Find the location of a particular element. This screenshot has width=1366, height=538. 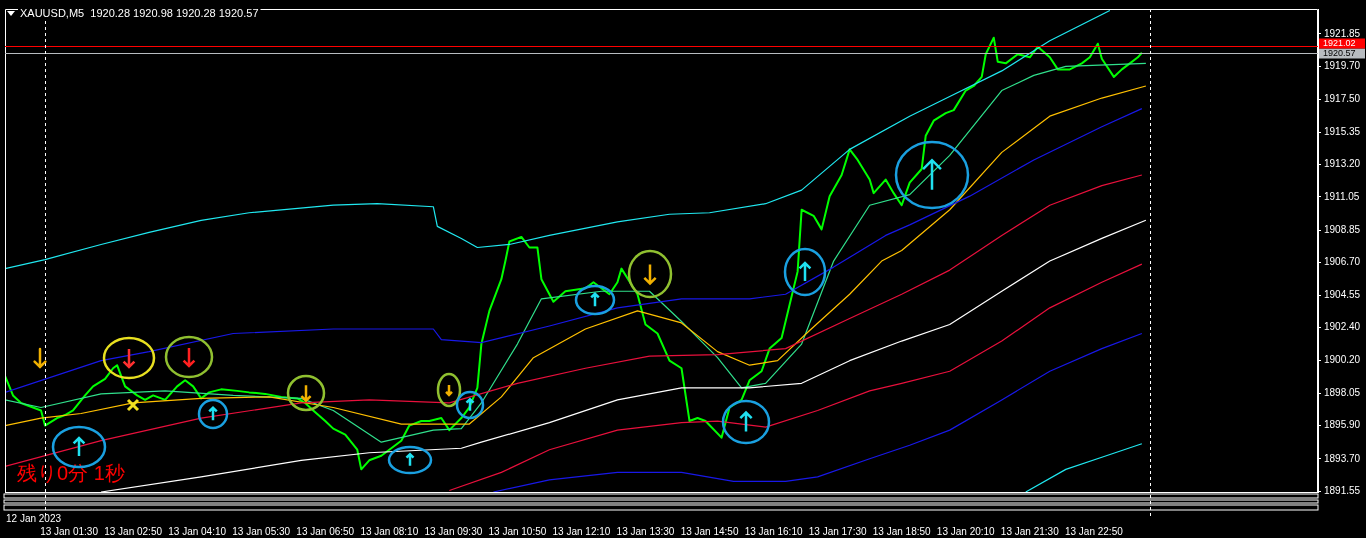

y-tick-label: 1904.55 is located at coordinates (1342, 294).